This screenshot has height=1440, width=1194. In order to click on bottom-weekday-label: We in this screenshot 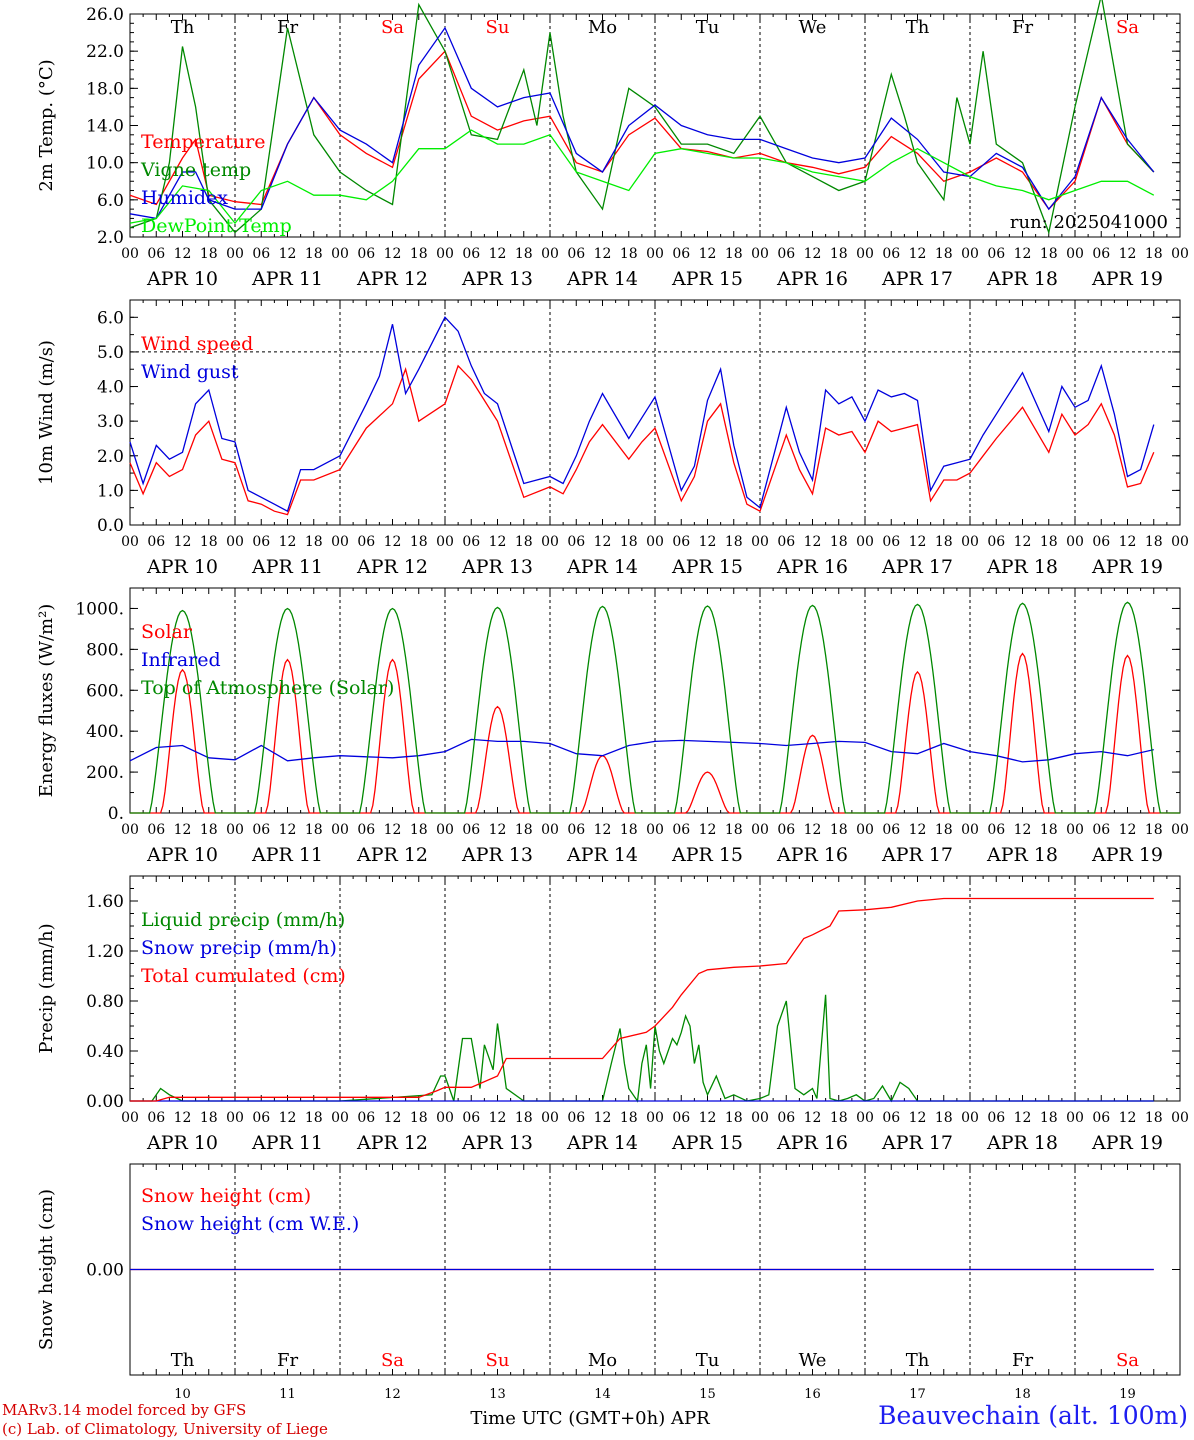, I will do `click(813, 1360)`.